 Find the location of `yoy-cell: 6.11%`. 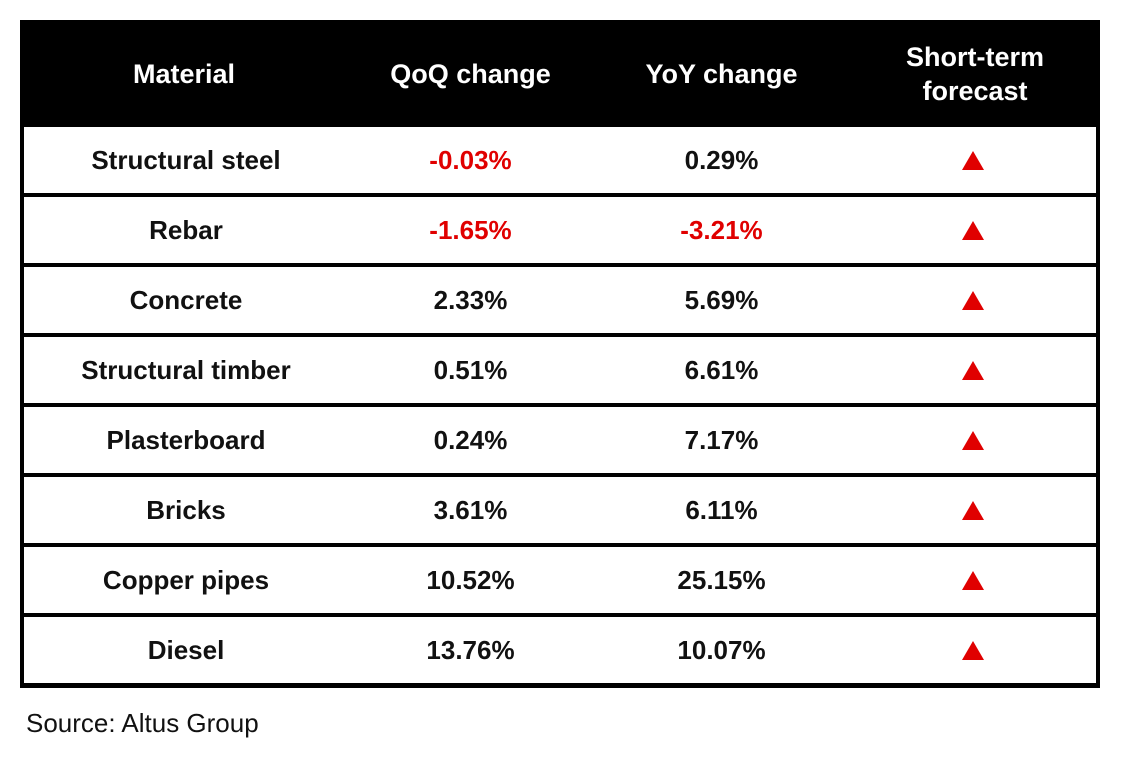

yoy-cell: 6.11% is located at coordinates (721, 509).